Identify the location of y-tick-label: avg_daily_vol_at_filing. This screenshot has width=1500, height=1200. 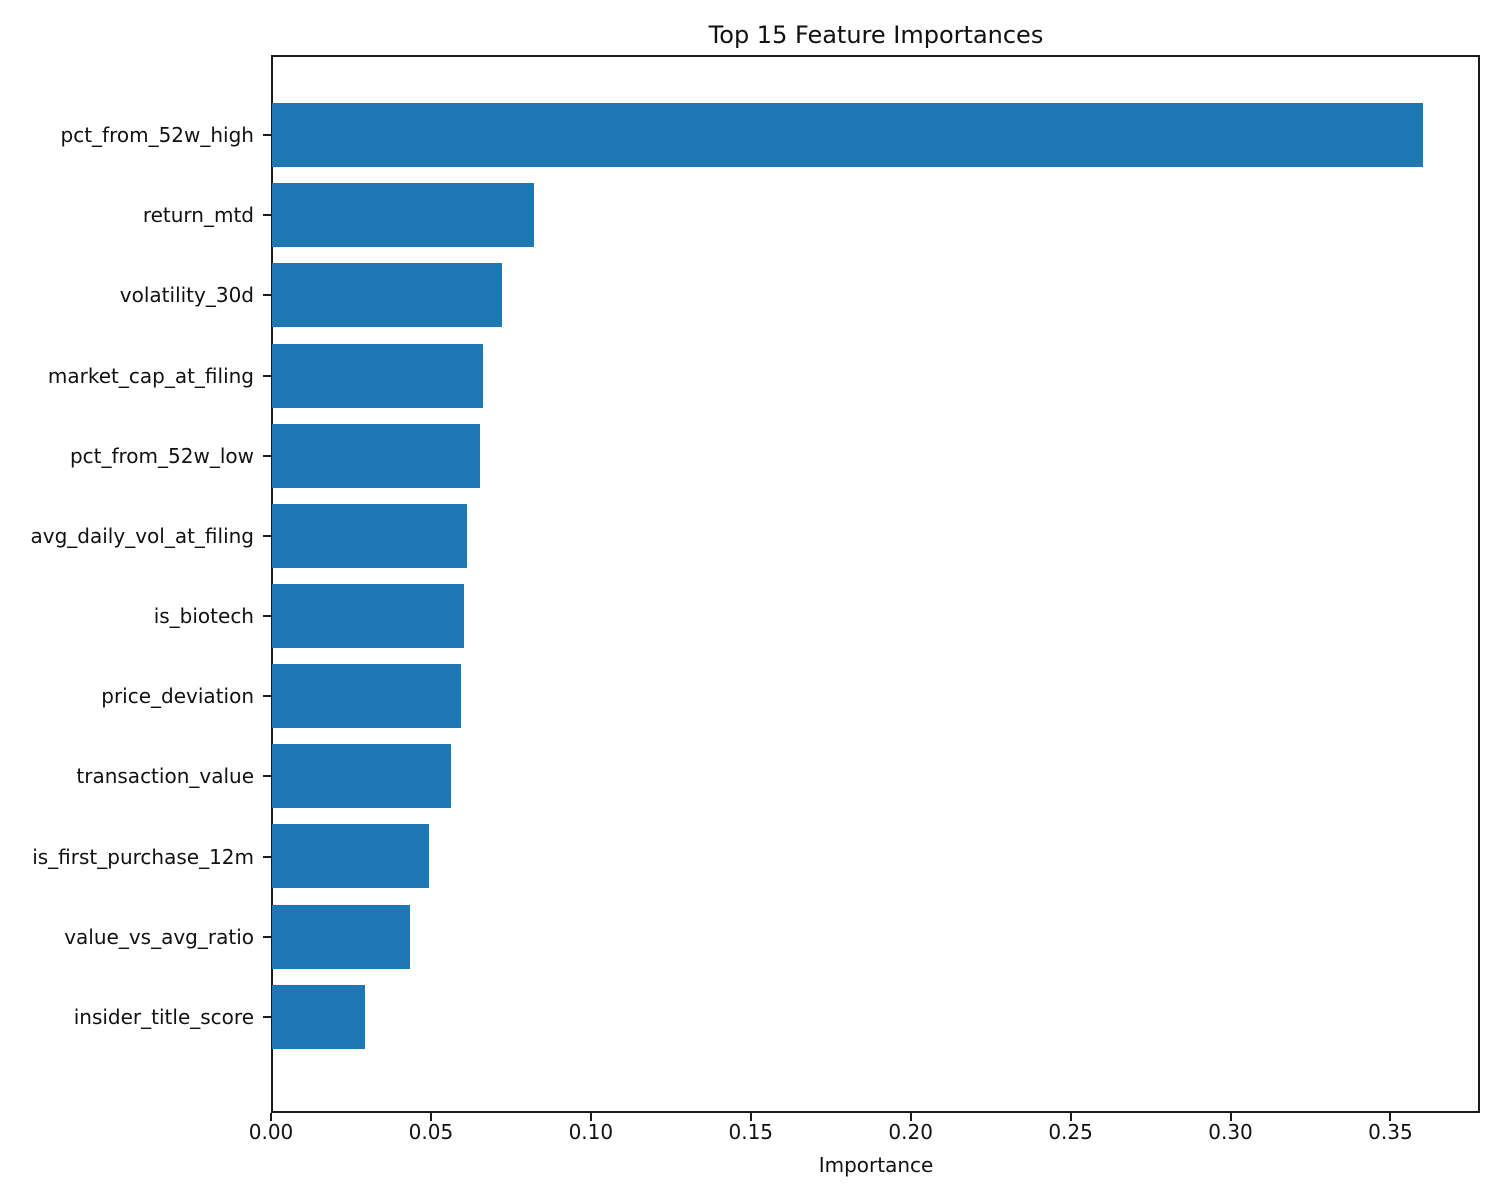
(142, 535).